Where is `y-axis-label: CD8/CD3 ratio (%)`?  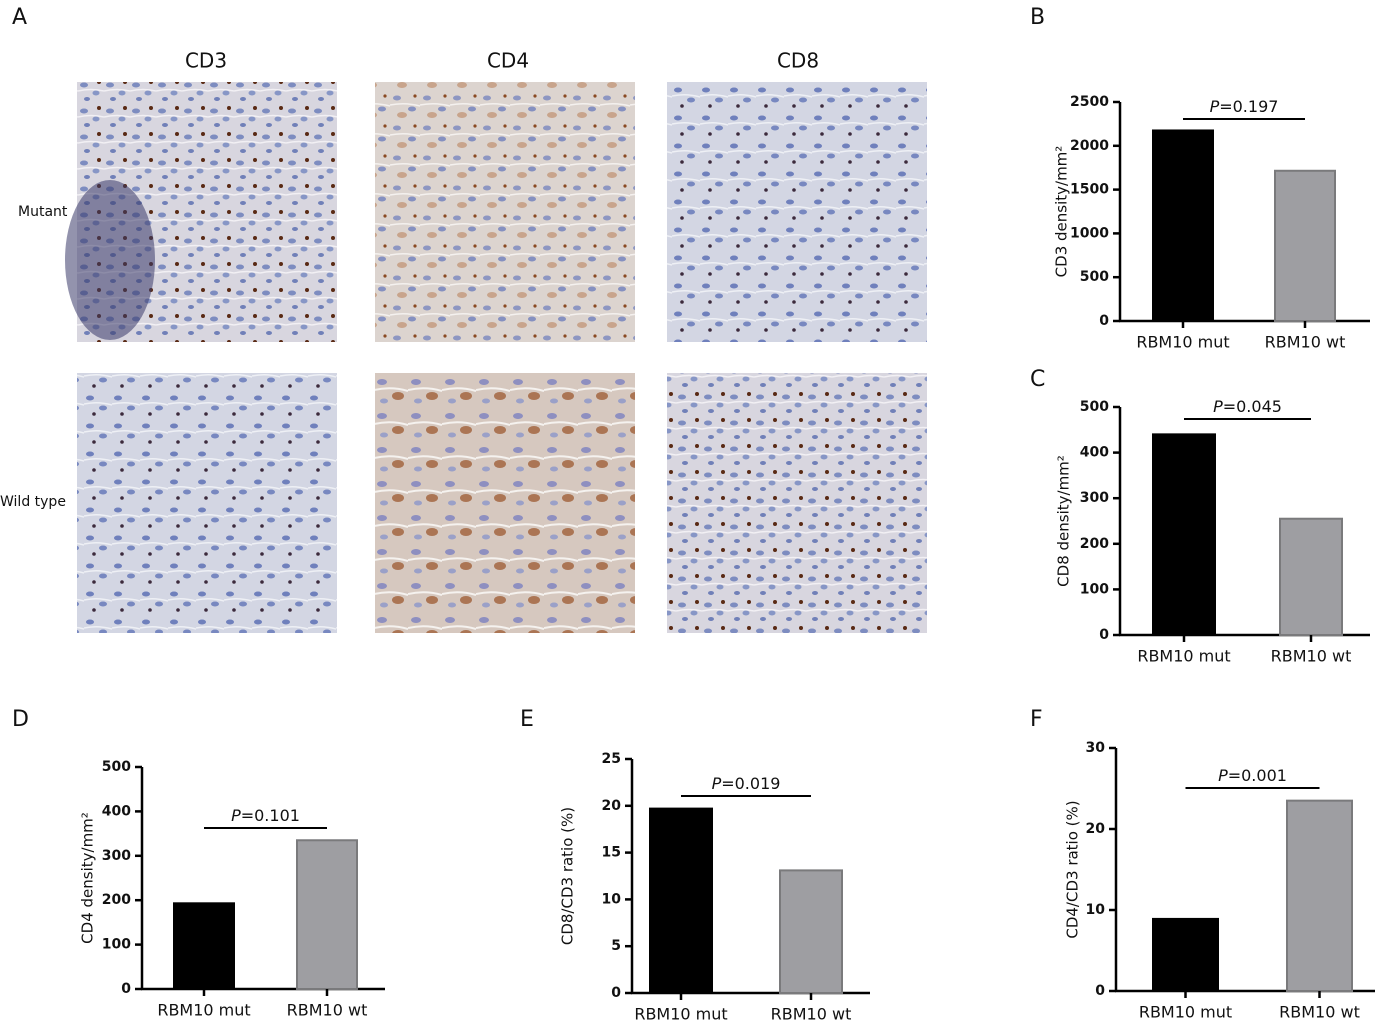
y-axis-label: CD8/CD3 ratio (%) is located at coordinates (568, 876).